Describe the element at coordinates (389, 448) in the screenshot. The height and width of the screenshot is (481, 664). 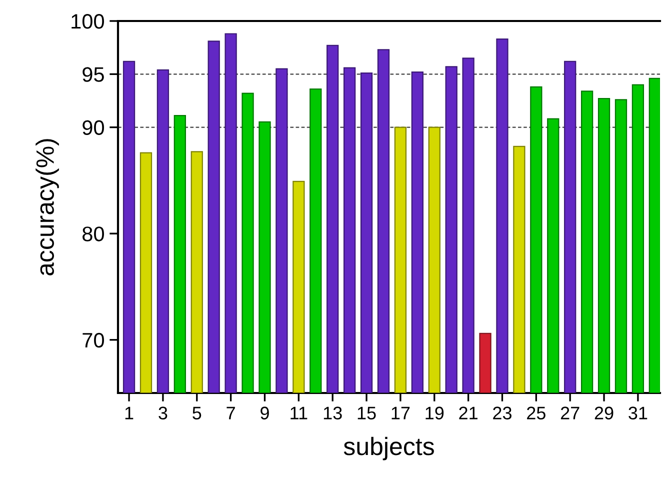
I see `x-axis-title: subjects` at that location.